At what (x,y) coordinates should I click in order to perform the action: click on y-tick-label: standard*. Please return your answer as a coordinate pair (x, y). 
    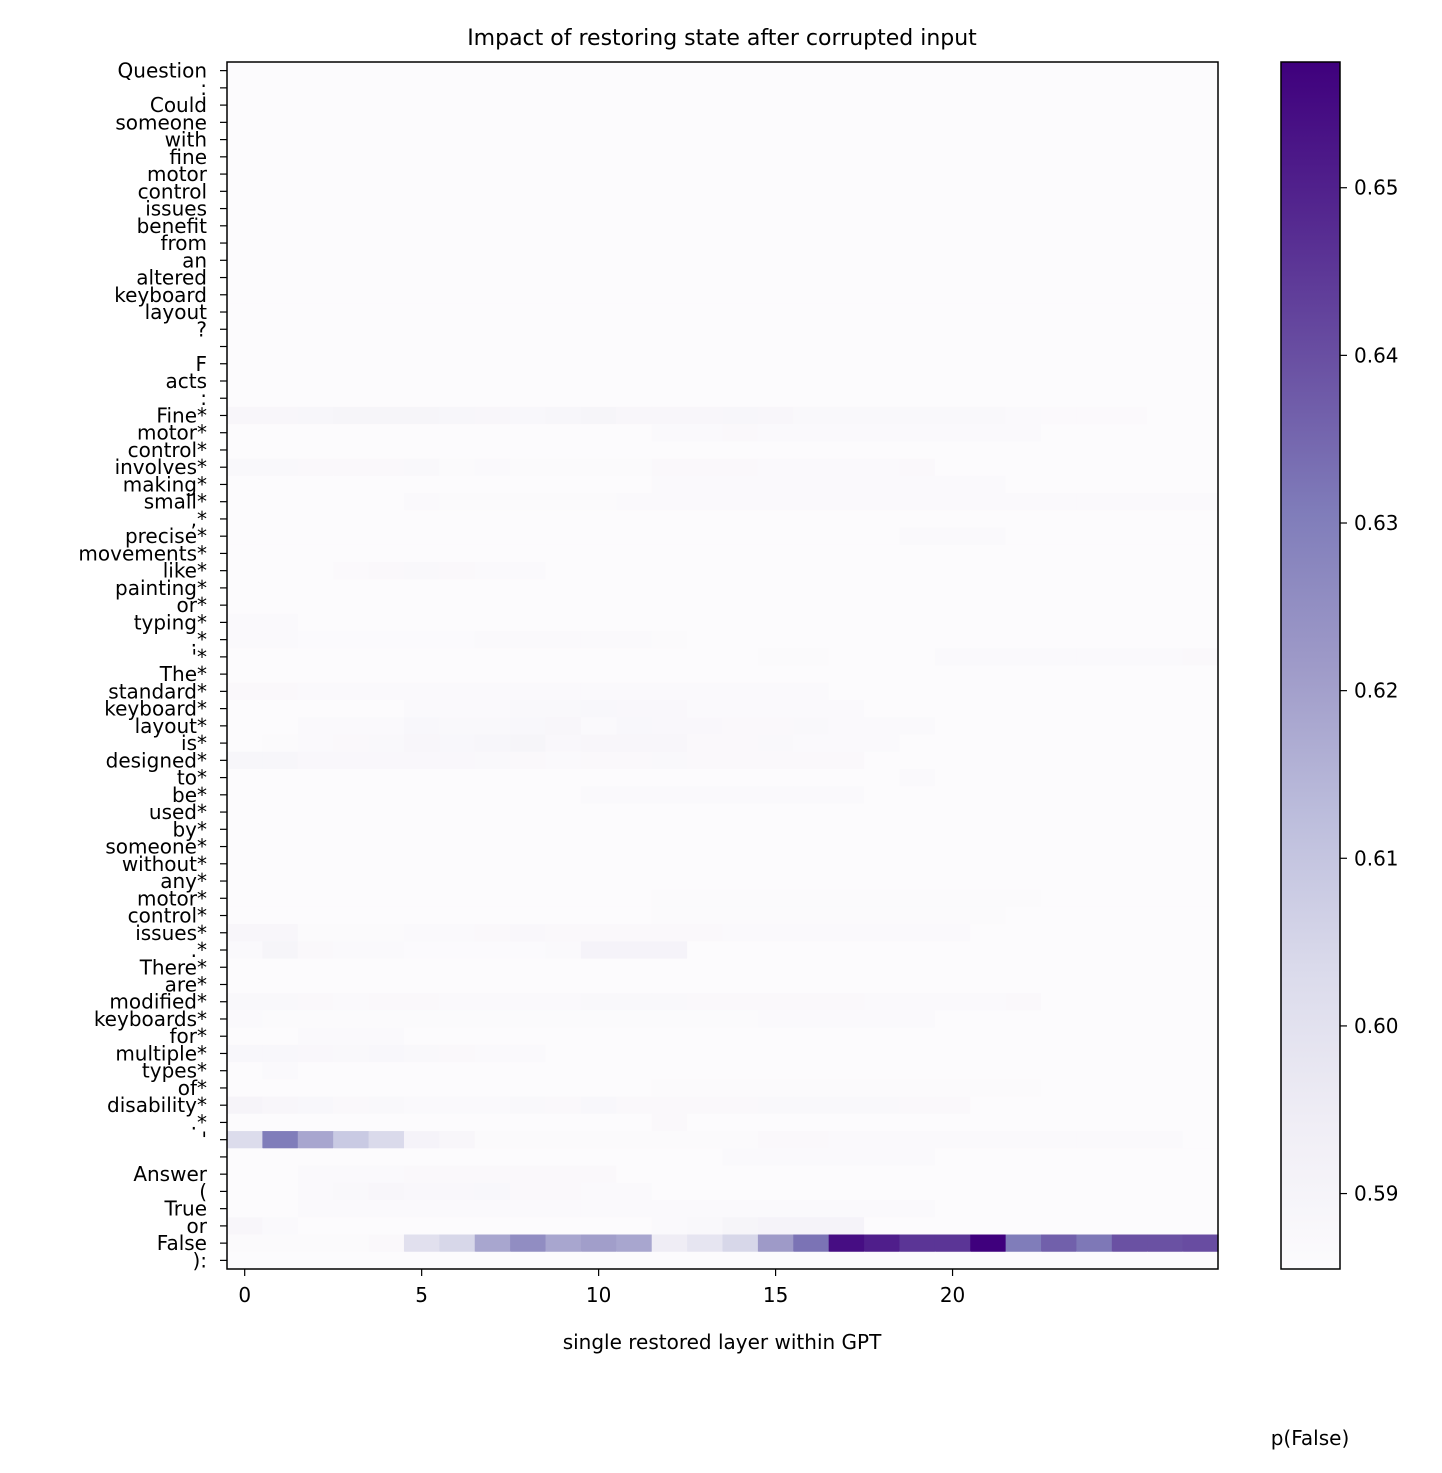
    Looking at the image, I should click on (157, 691).